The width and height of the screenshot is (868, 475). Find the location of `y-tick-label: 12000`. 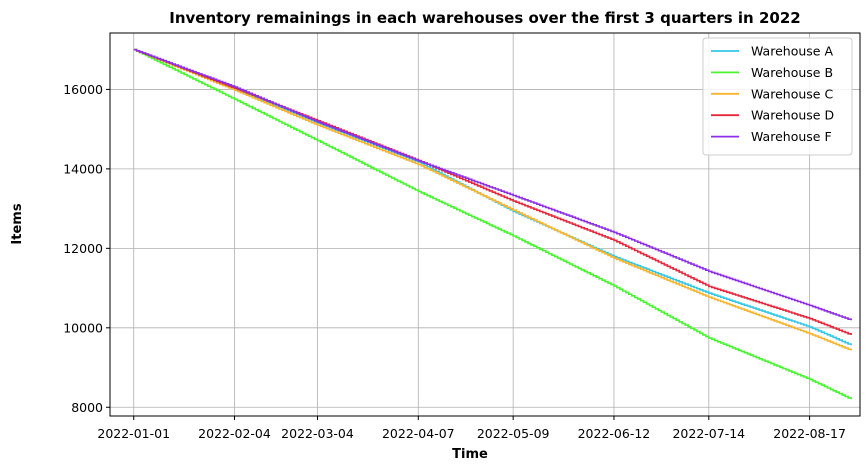

y-tick-label: 12000 is located at coordinates (83, 248).